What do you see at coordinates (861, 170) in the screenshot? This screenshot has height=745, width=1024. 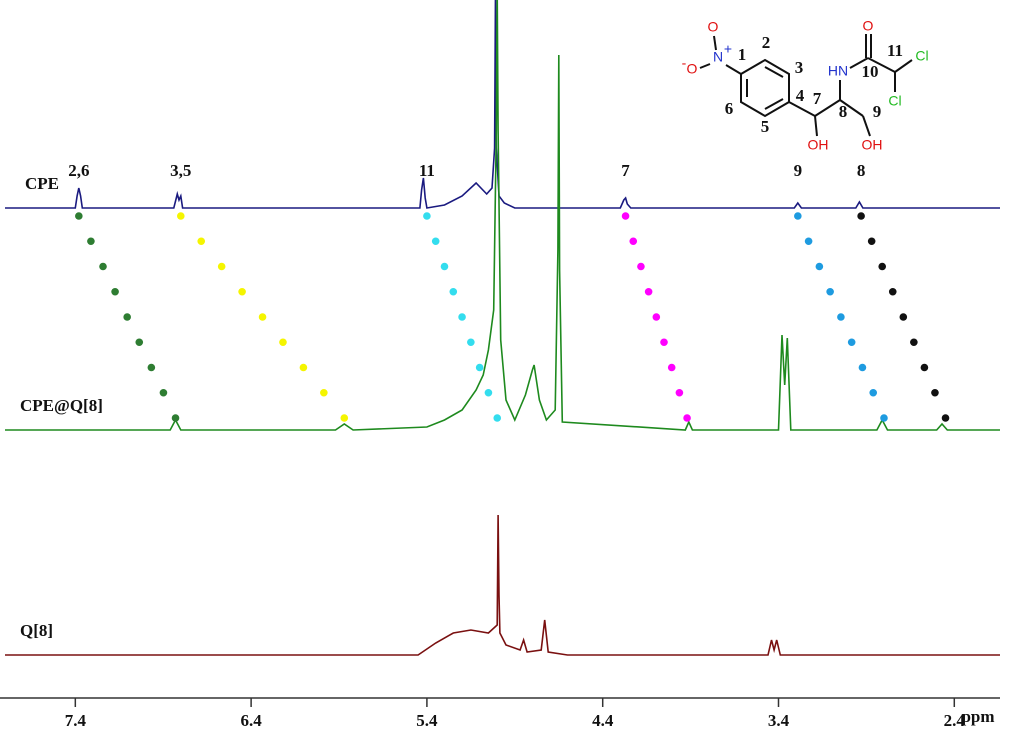 I see `shift-label: 8` at bounding box center [861, 170].